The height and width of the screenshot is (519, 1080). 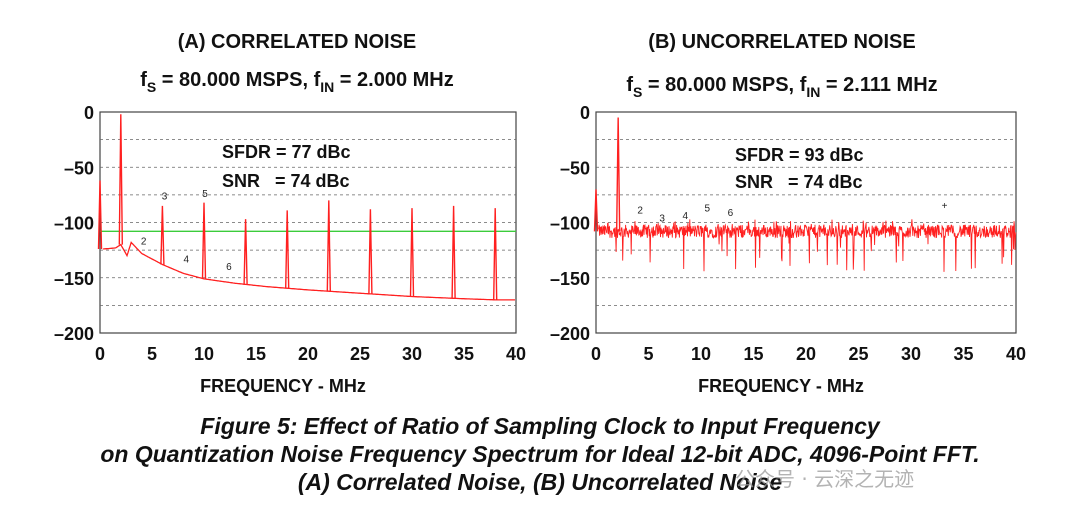 I want to click on sfdr-annotation: SFDR = 77 dBc, so click(x=286, y=152).